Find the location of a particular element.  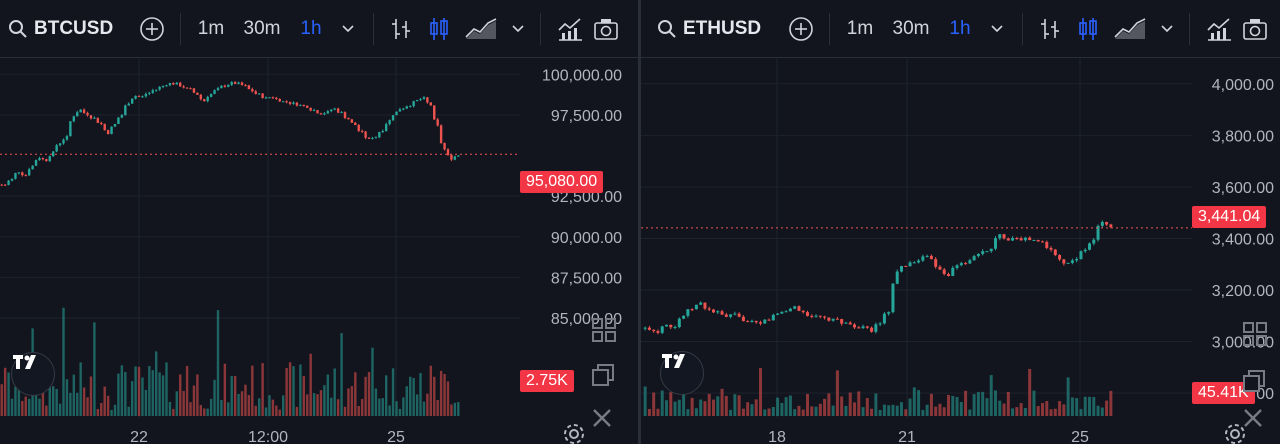

symbol-search-button: BTCUSD is located at coordinates (66, 29).